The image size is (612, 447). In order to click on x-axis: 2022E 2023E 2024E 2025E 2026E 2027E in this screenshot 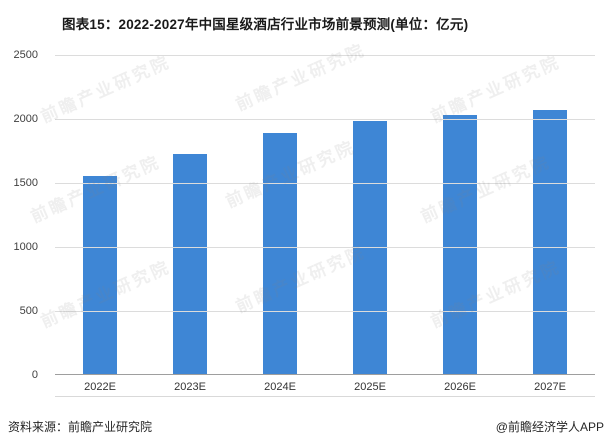, I will do `click(325, 386)`.